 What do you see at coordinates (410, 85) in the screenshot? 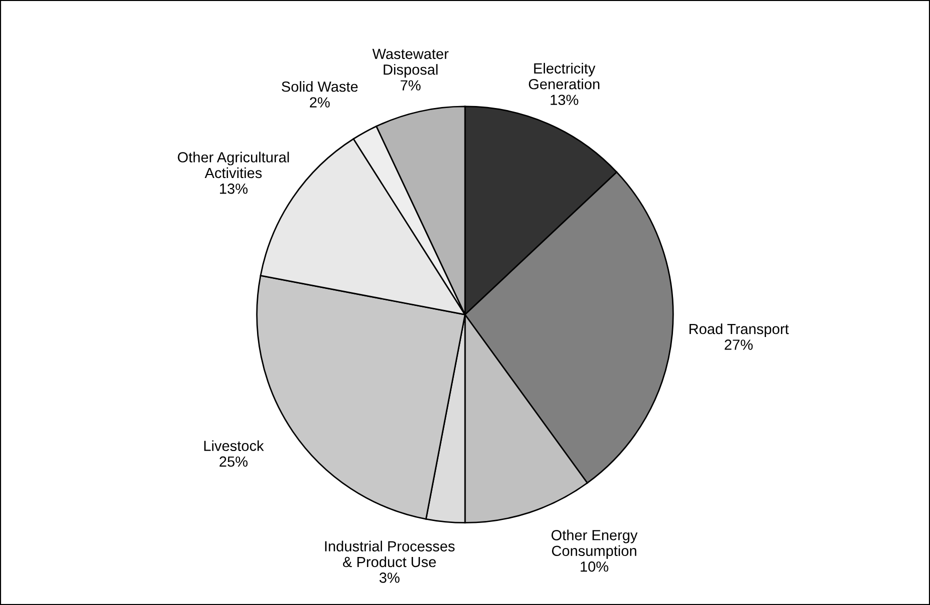
I see `data-label: 7%` at bounding box center [410, 85].